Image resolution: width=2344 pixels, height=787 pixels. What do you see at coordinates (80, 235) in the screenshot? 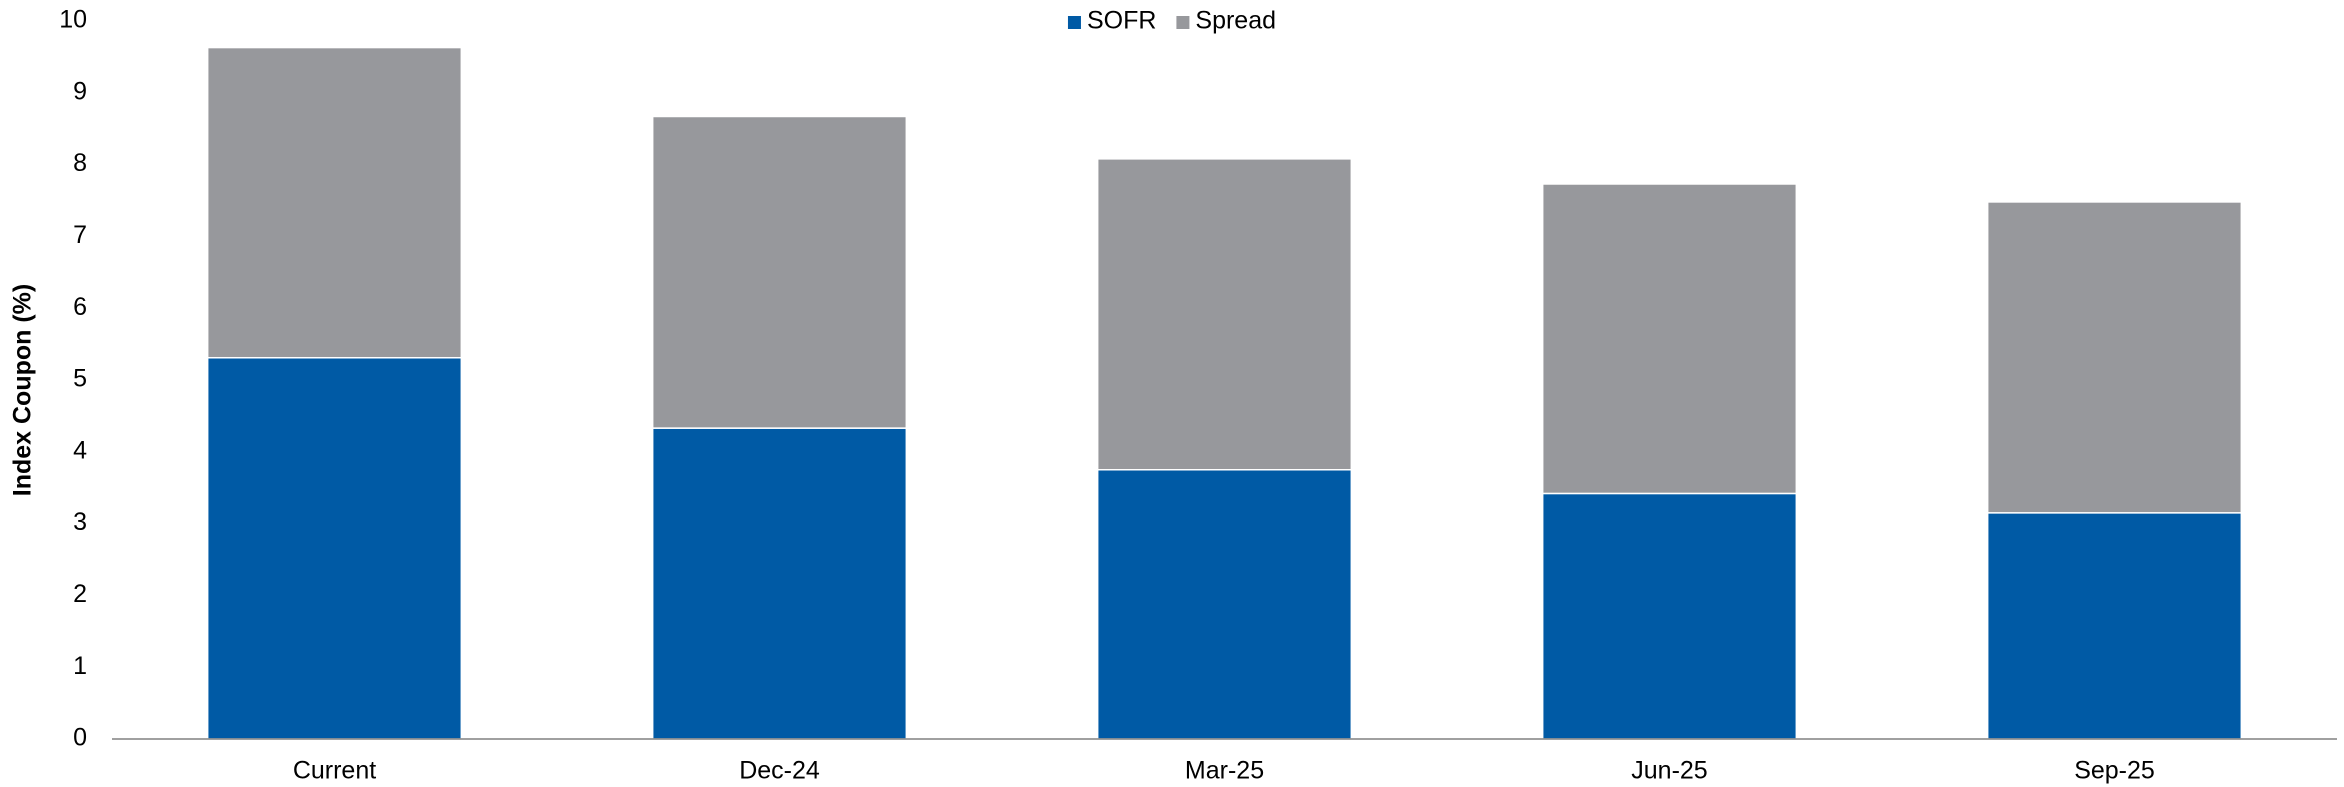
I see `y-tick-label: 7` at bounding box center [80, 235].